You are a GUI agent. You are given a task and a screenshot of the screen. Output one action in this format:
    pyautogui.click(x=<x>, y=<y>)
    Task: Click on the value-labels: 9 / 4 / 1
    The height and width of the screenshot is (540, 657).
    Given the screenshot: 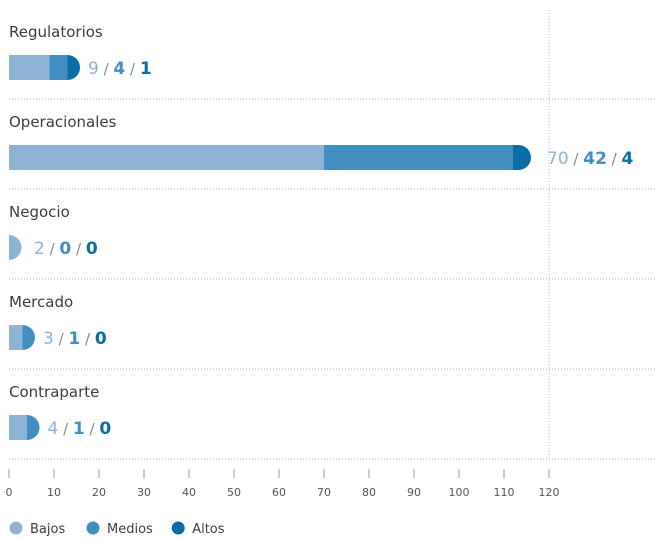 What is the action you would take?
    pyautogui.click(x=120, y=69)
    